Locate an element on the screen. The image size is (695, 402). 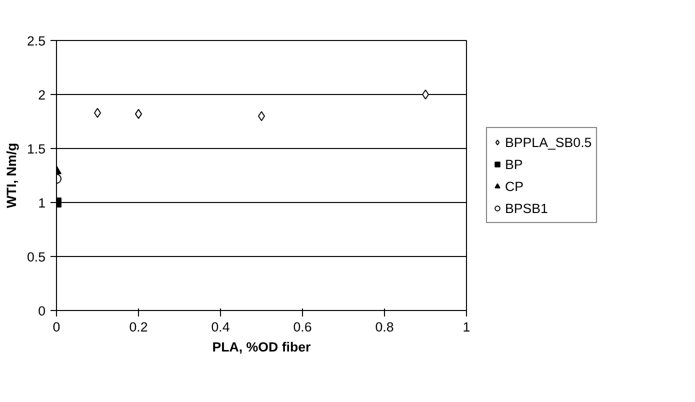
x-axis-title: PLA, %OD fiber is located at coordinates (261, 347).